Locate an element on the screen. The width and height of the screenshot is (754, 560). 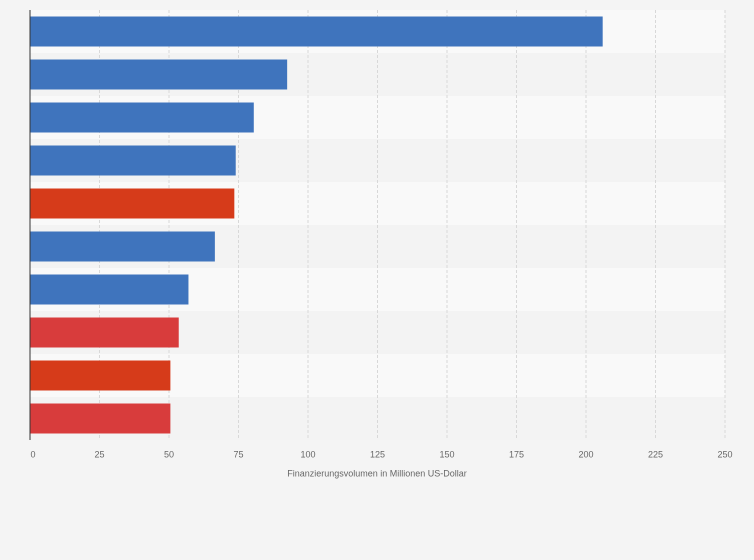
x-tick-label: 50 is located at coordinates (169, 454).